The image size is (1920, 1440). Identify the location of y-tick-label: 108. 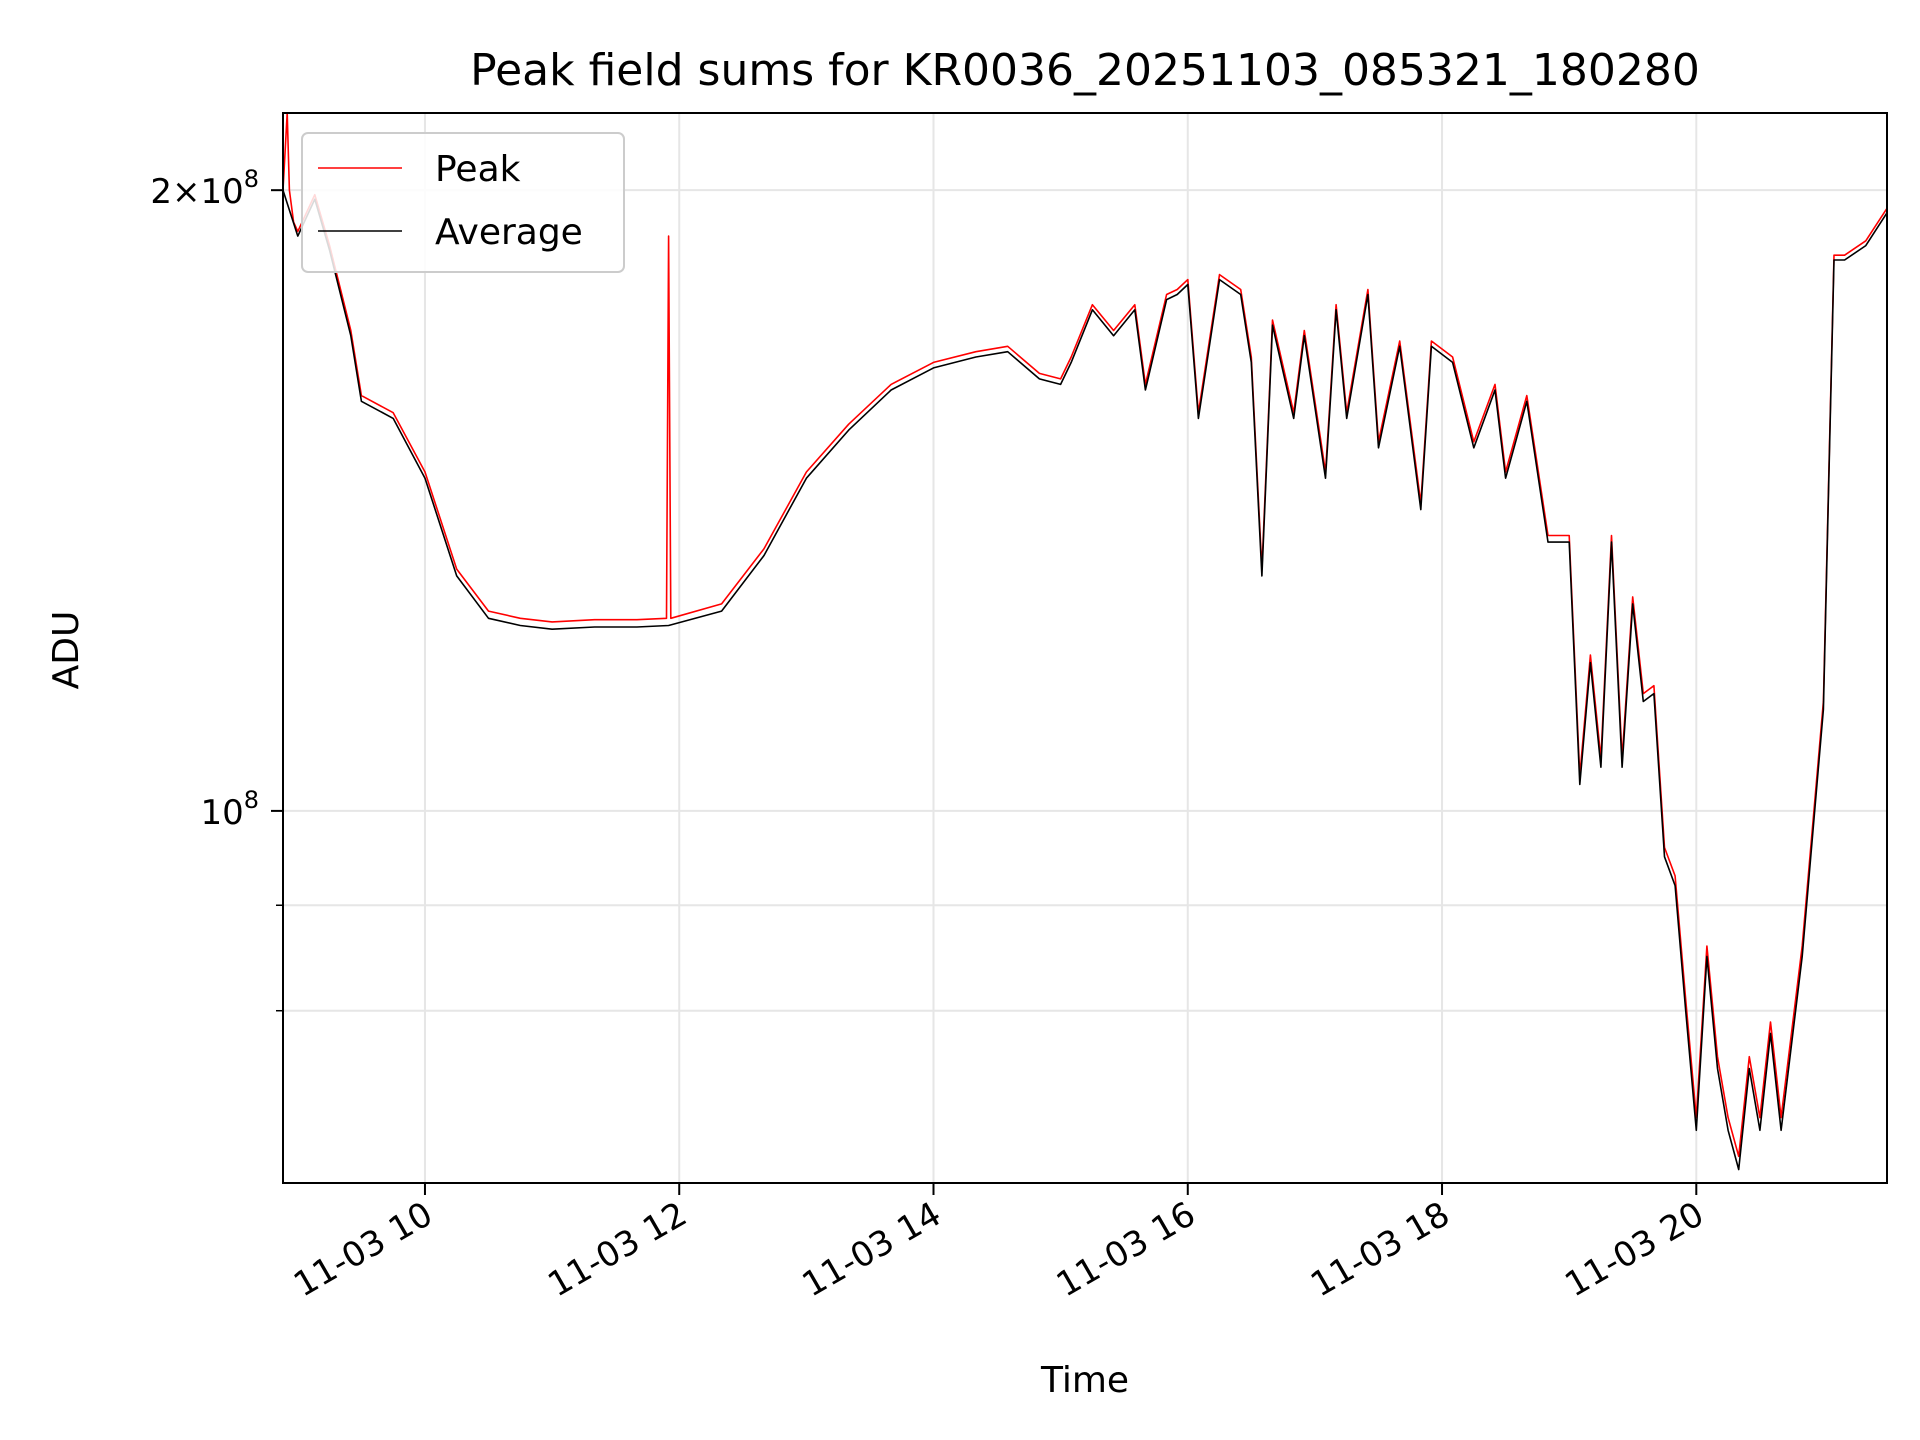
(229, 809).